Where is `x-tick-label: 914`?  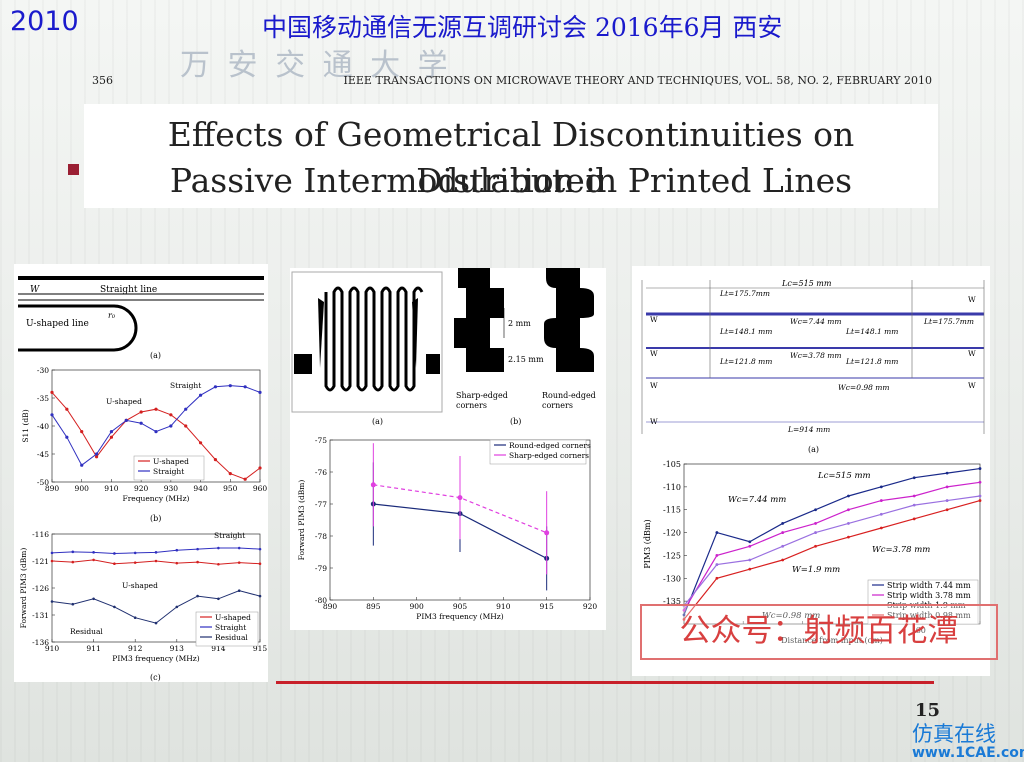 x-tick-label: 914 is located at coordinates (218, 648).